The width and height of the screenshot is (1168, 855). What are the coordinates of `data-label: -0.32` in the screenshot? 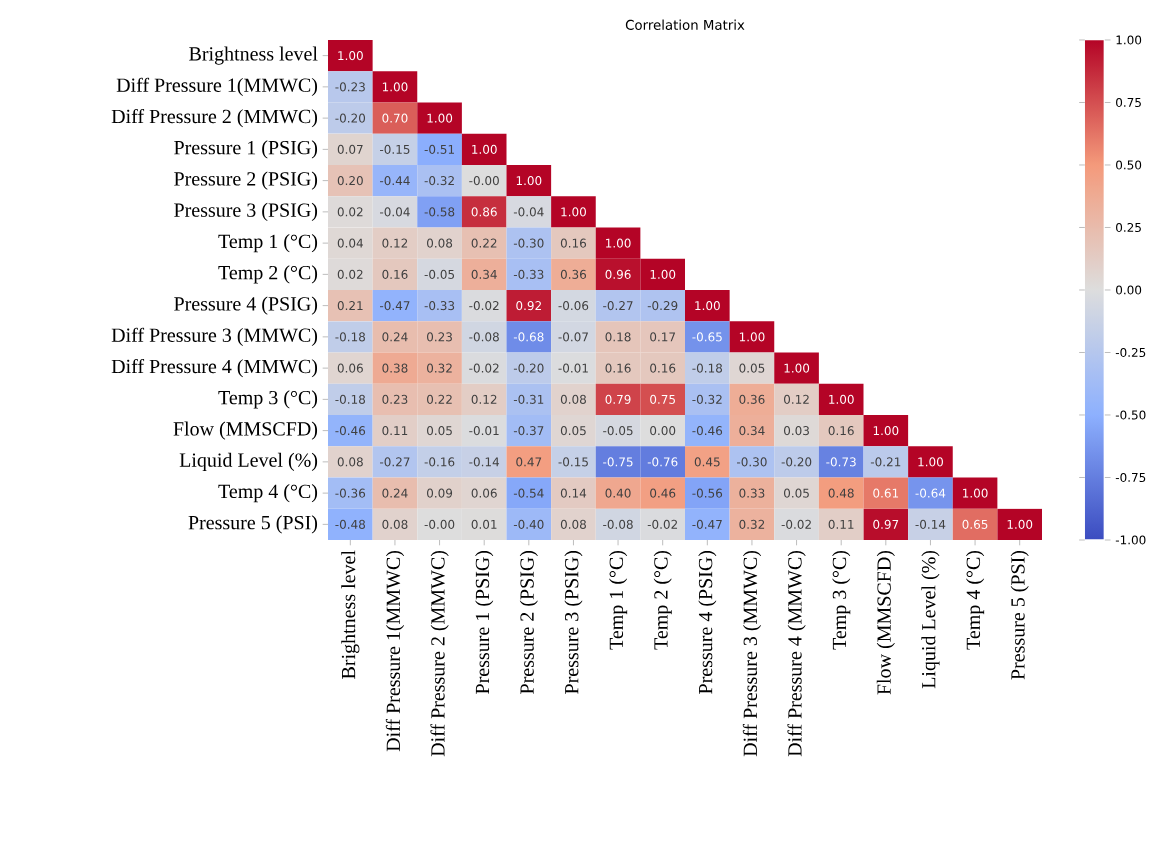 It's located at (439, 181).